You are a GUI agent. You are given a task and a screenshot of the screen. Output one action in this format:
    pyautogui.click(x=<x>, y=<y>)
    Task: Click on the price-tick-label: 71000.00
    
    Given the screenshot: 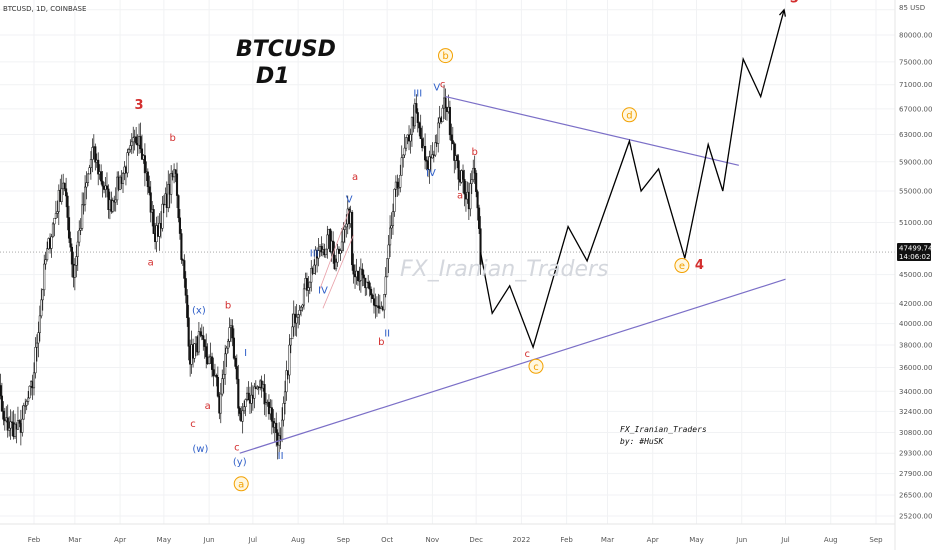 What is the action you would take?
    pyautogui.click(x=915, y=85)
    